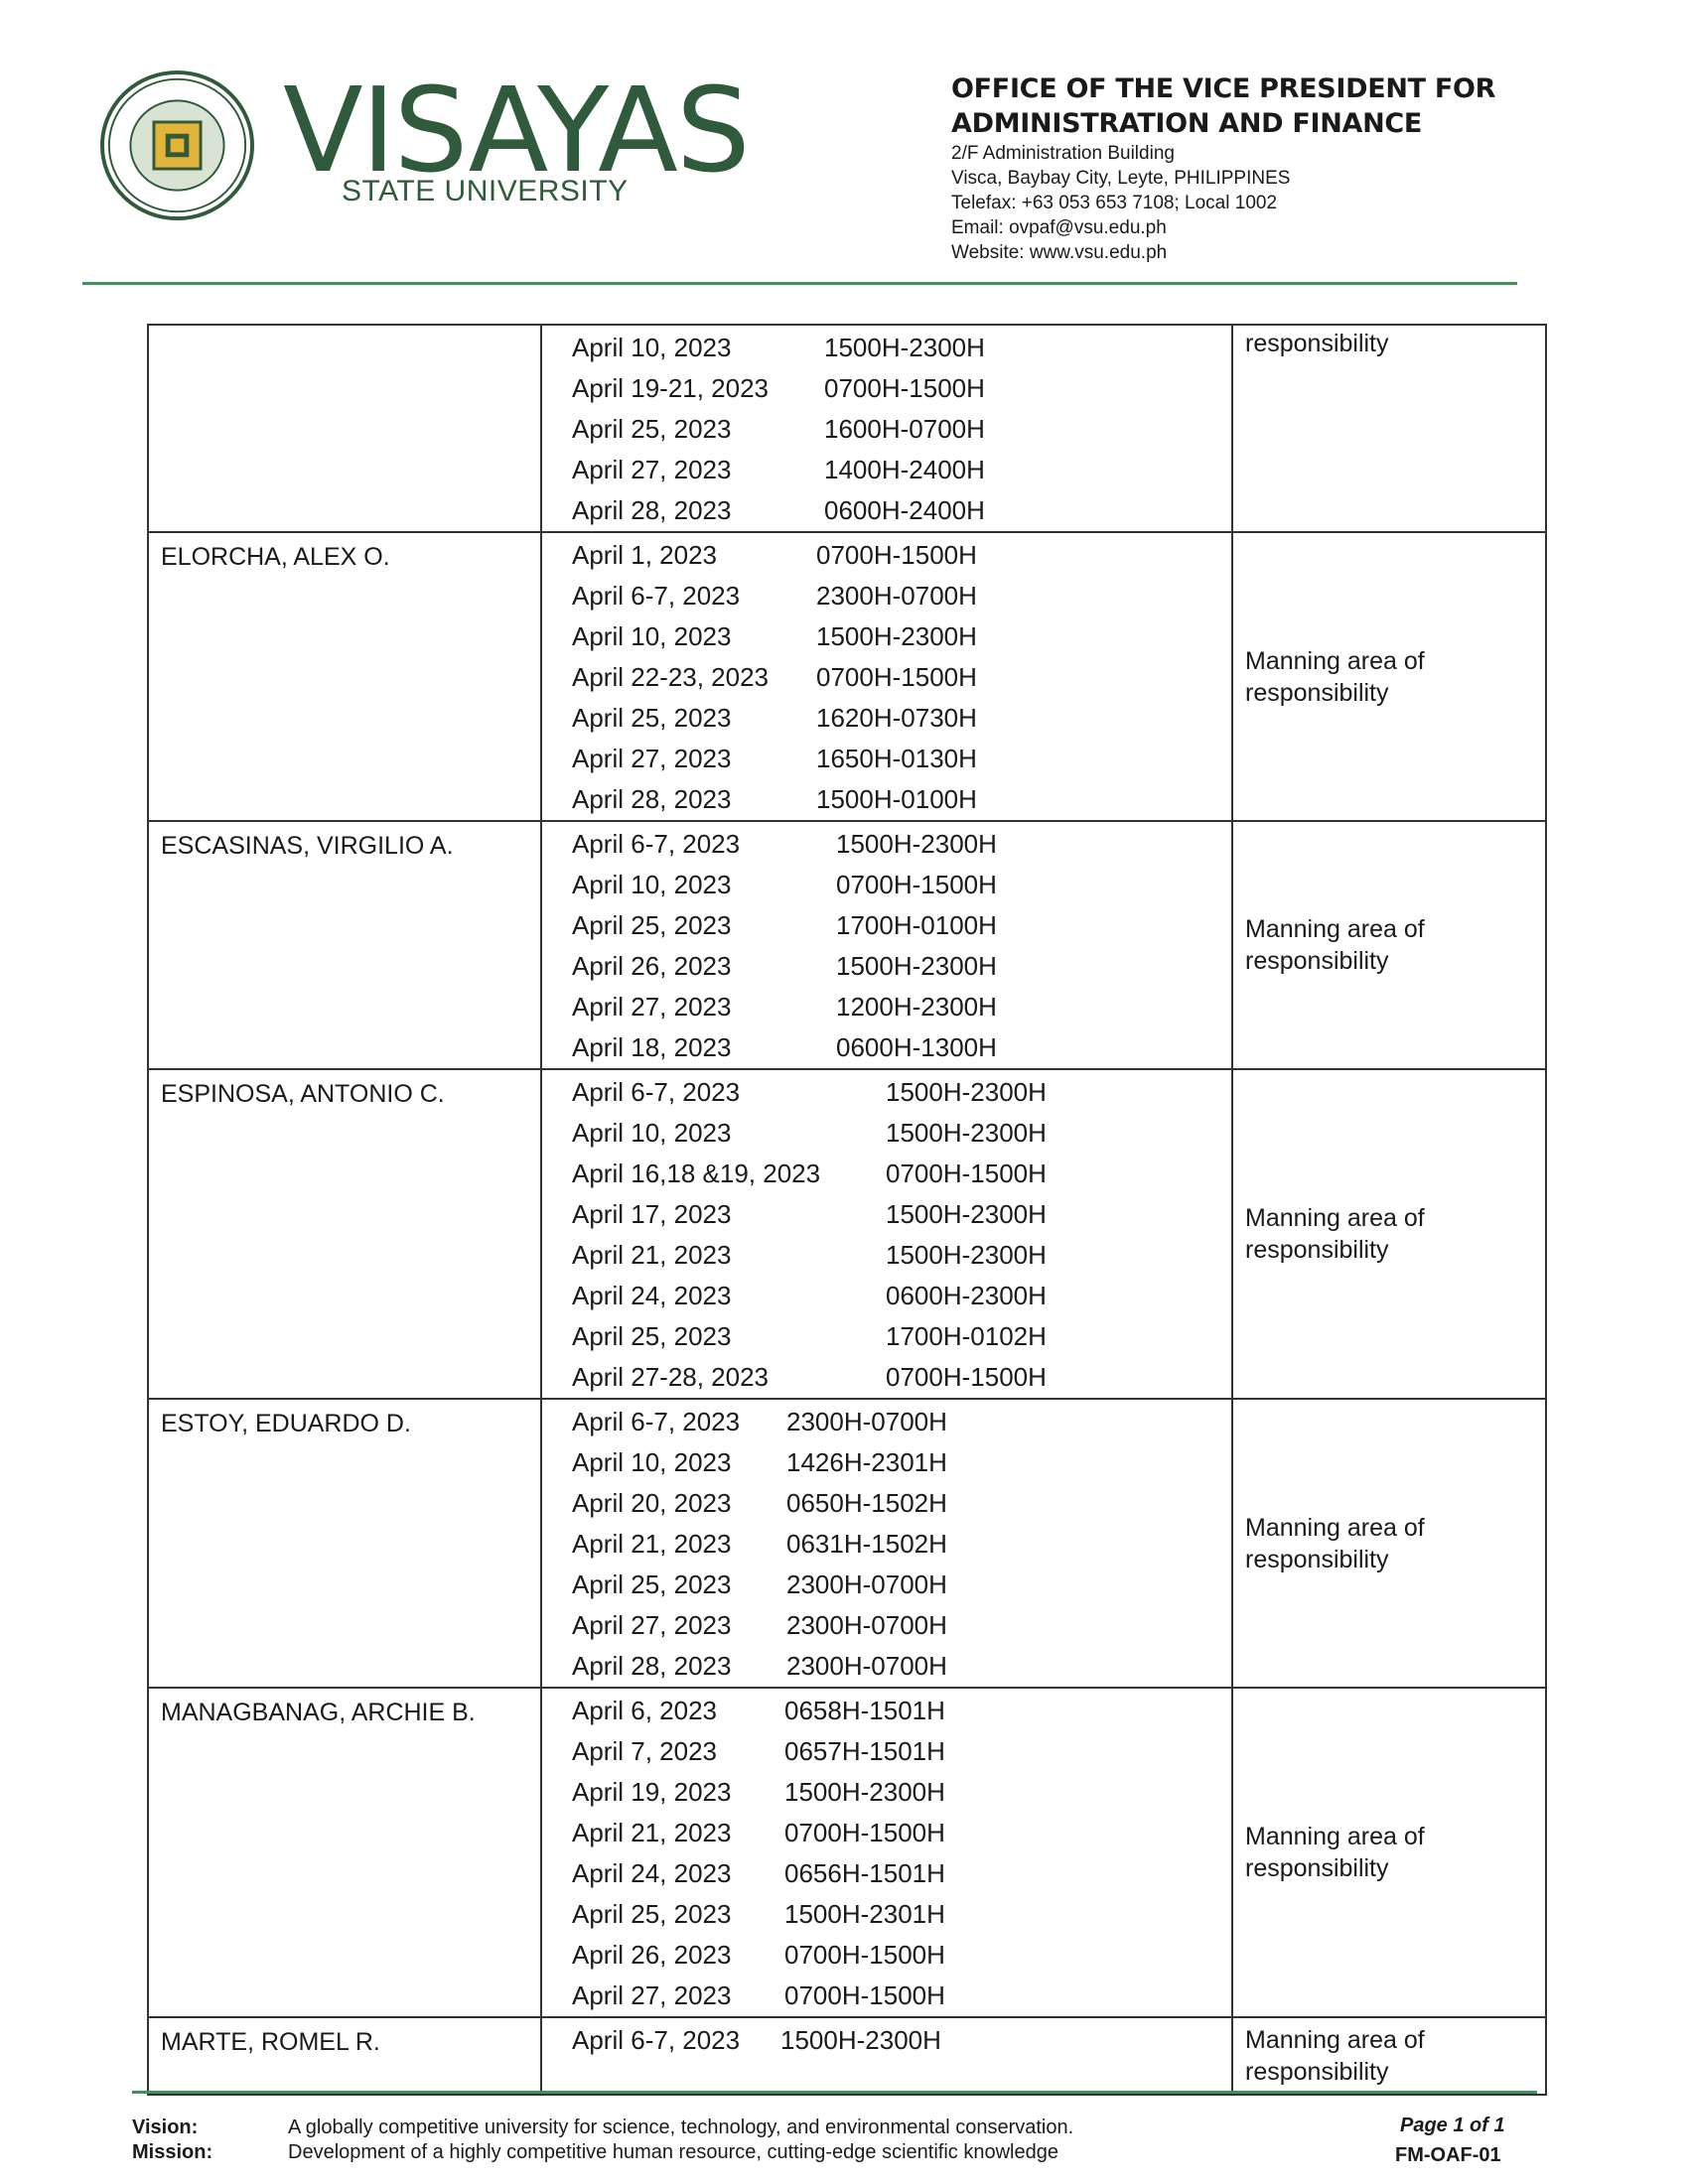  I want to click on university-seal-logo, so click(177, 145).